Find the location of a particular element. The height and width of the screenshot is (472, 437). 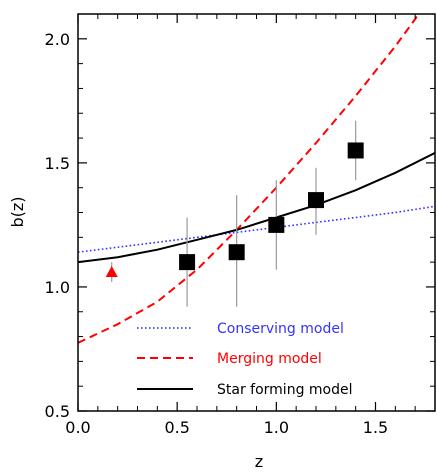

y-tick-label: 1.5 is located at coordinates (57, 163).